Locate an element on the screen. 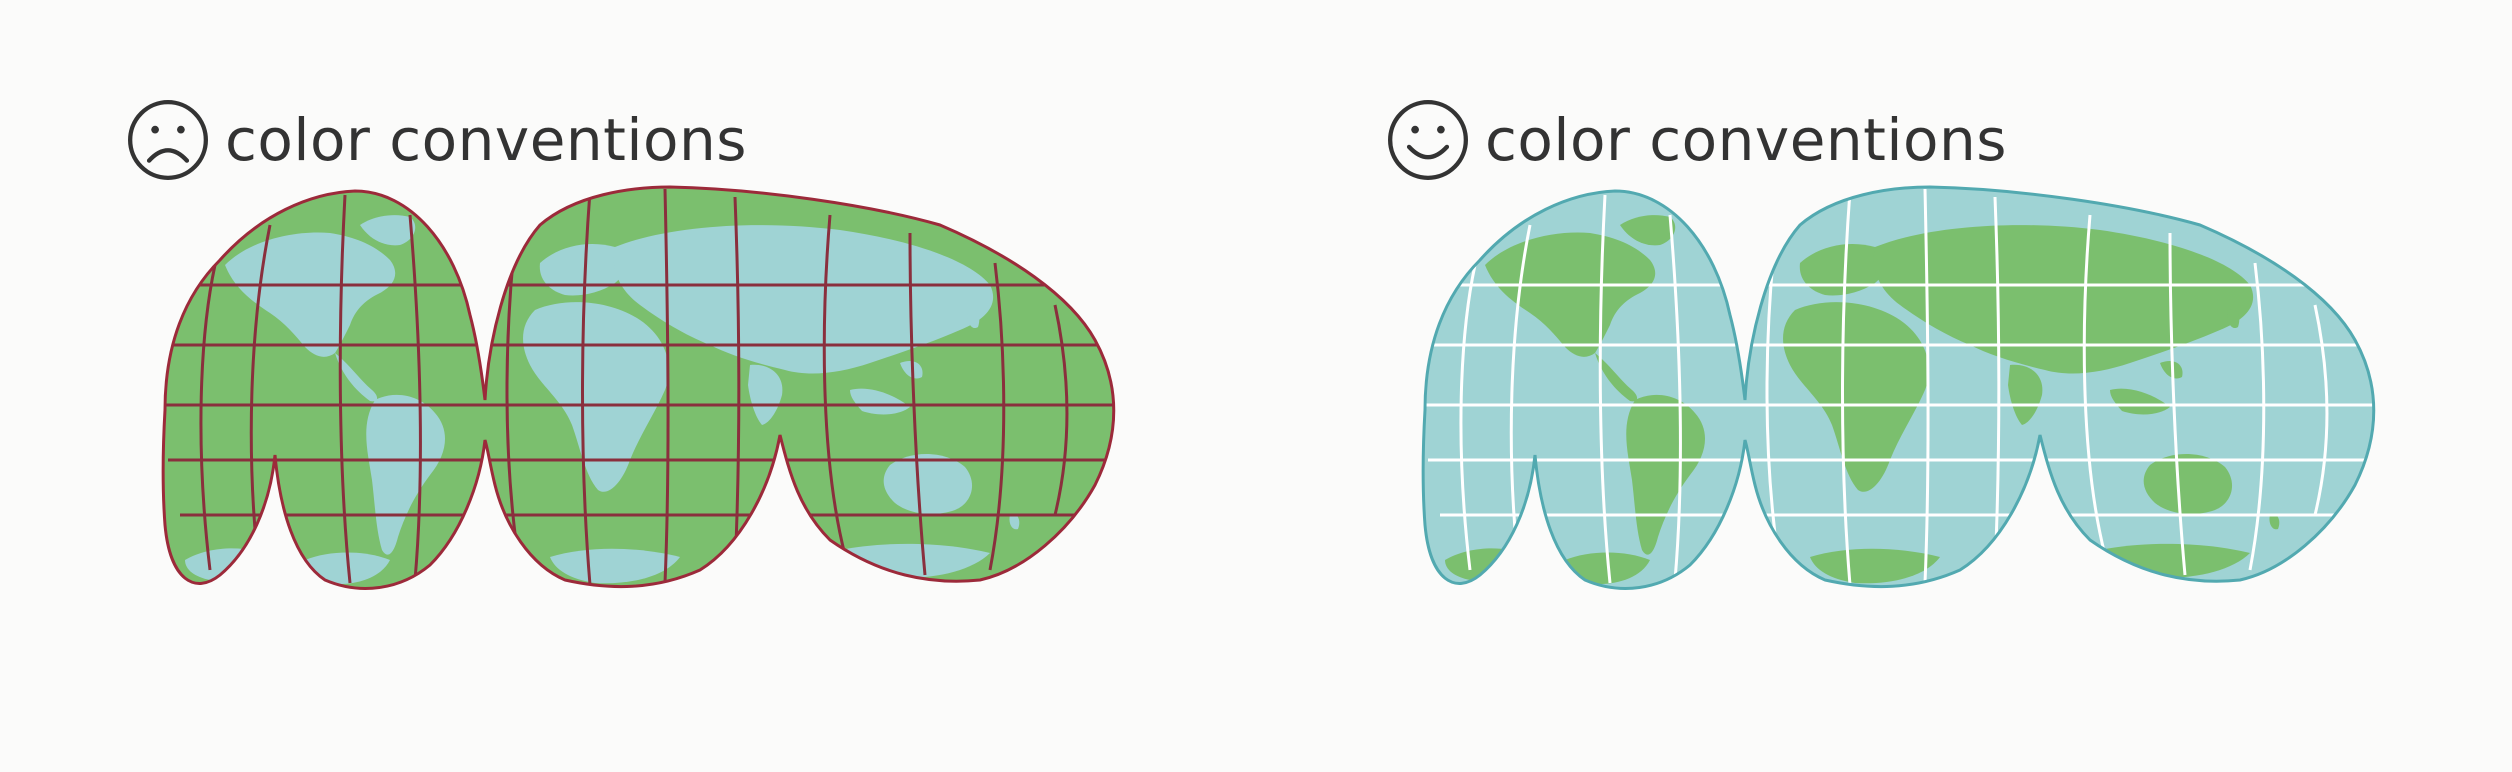 The height and width of the screenshot is (772, 2512). caption-text-bad: color conventions is located at coordinates (486, 140).